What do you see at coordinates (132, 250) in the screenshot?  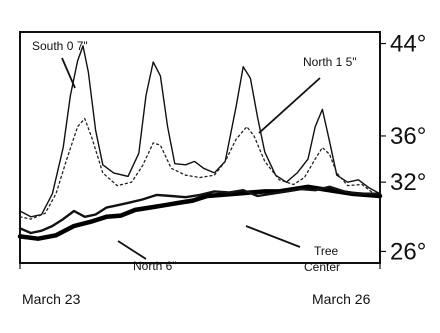 I see `north-6-arrow` at bounding box center [132, 250].